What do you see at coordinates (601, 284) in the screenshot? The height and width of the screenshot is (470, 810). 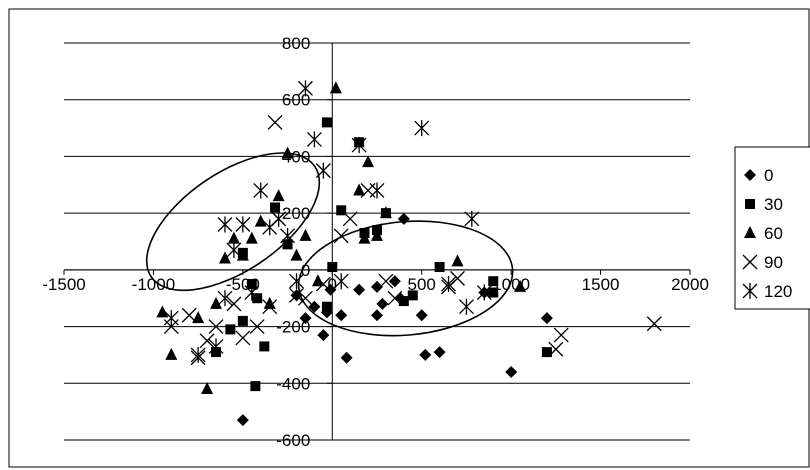 I see `x-tick-label: 1500` at bounding box center [601, 284].